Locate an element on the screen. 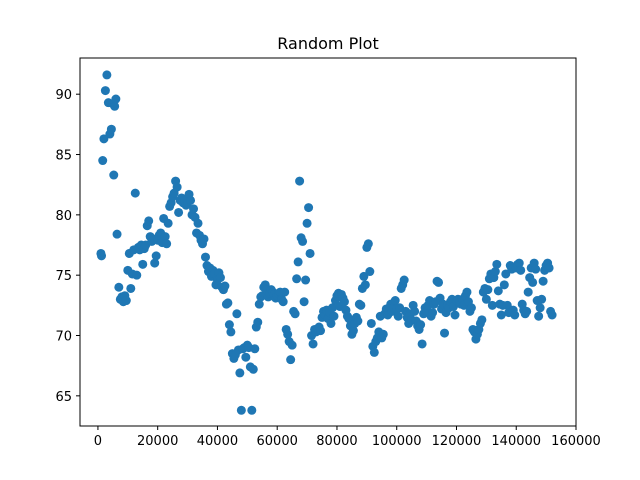 The height and width of the screenshot is (480, 640). x-tick-label: 40000 is located at coordinates (217, 441).